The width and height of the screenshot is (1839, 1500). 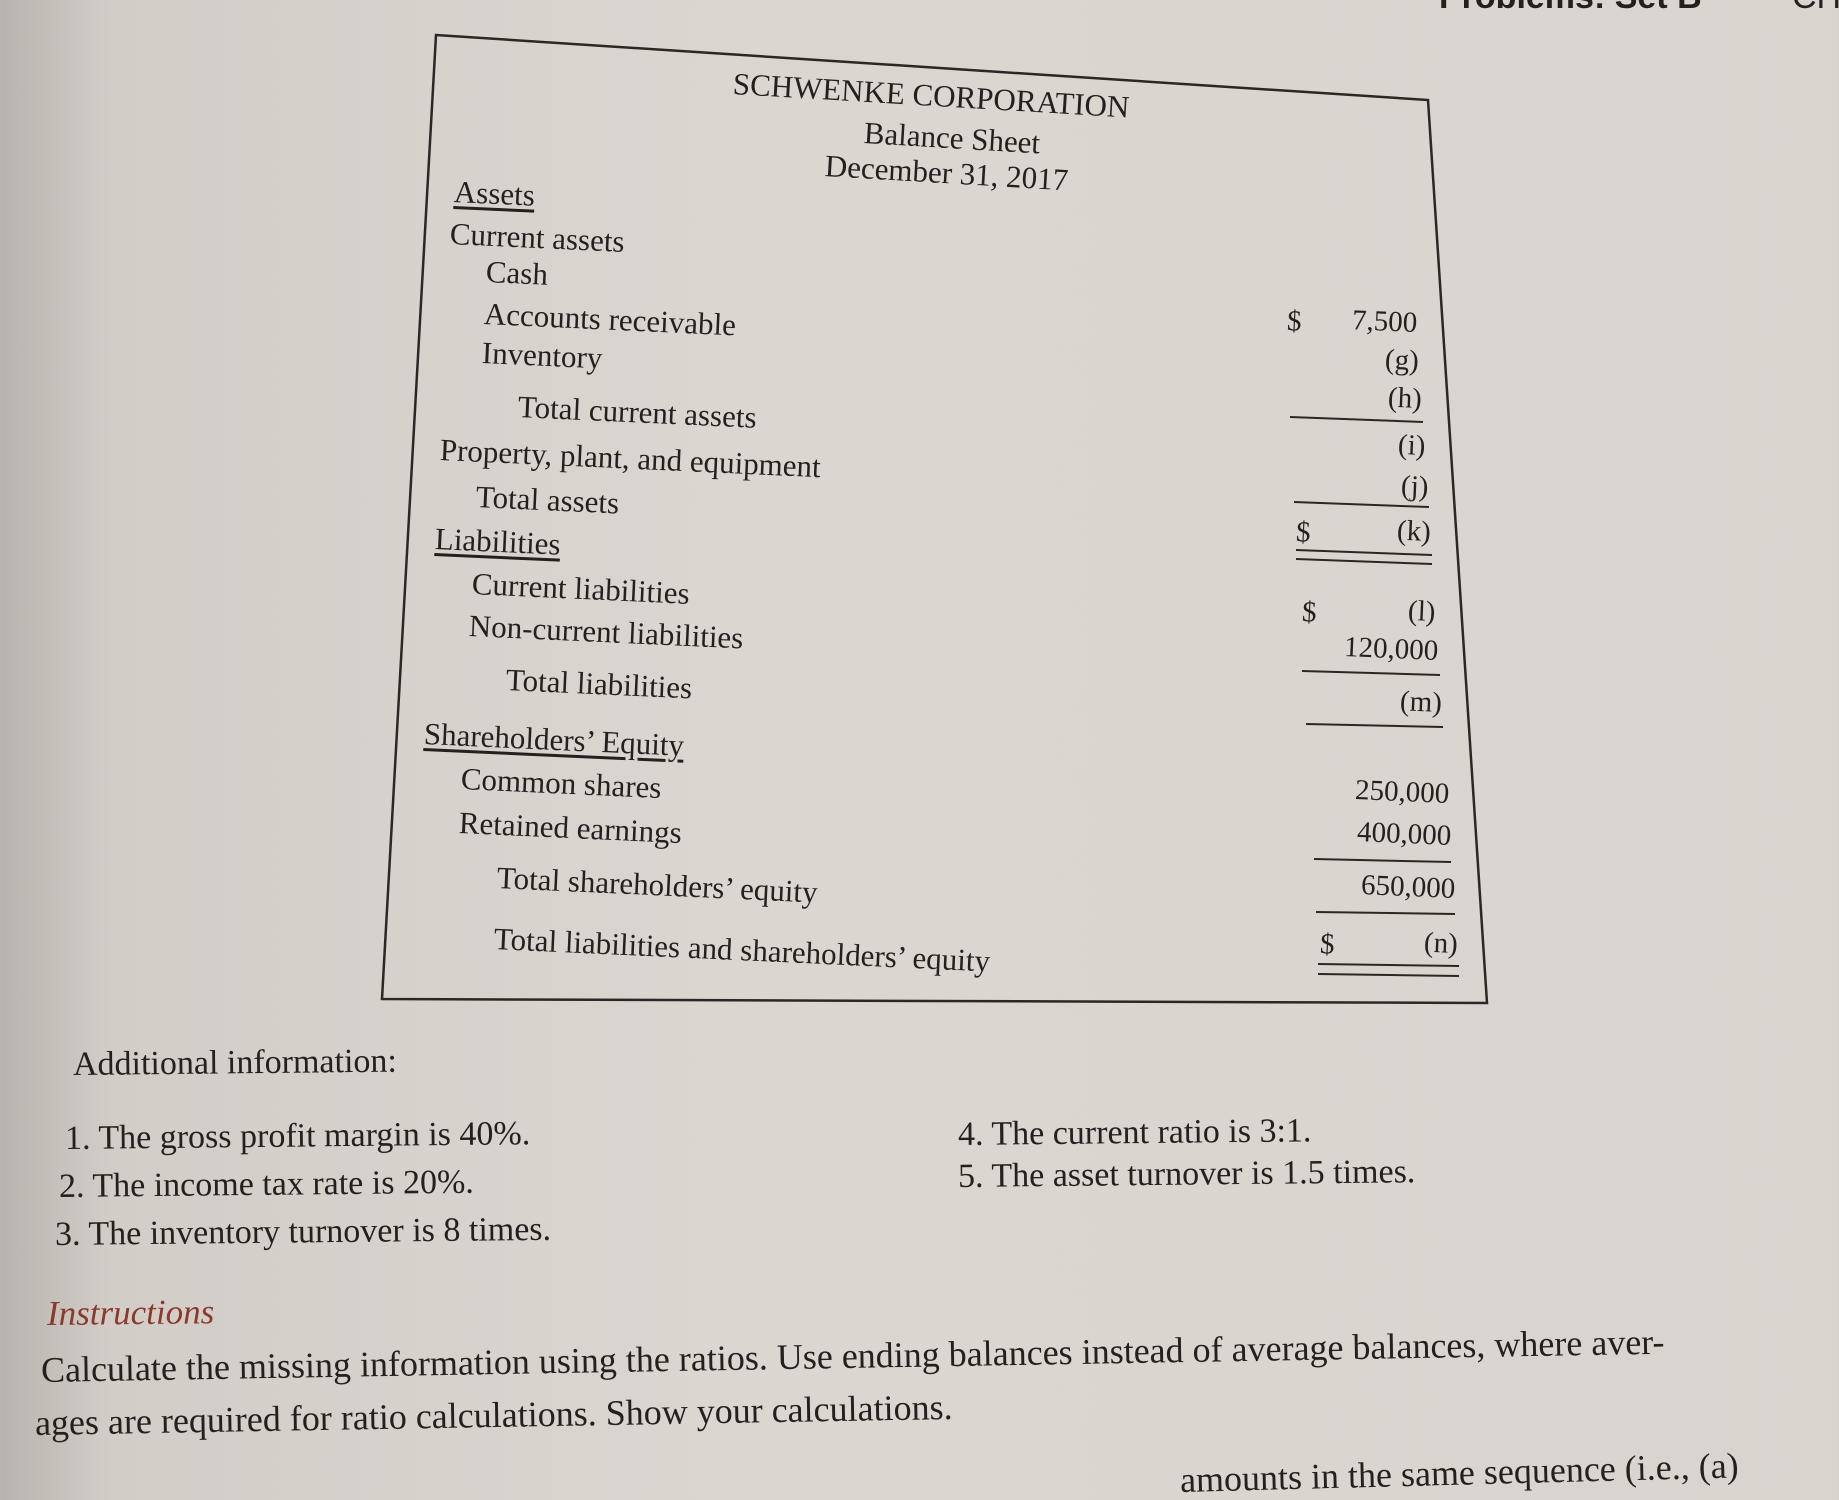 What do you see at coordinates (1402, 360) in the screenshot?
I see `accounts-receivable-value: (g)` at bounding box center [1402, 360].